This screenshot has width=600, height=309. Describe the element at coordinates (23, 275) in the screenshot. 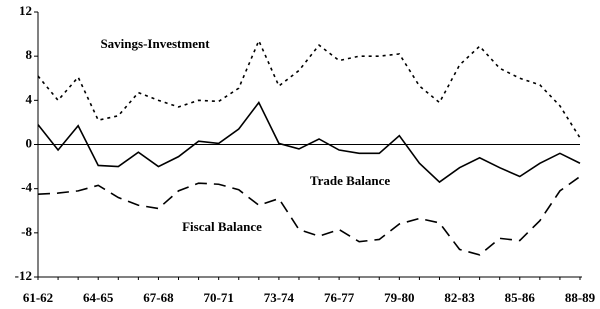

I see `y-tick-label: -12` at that location.